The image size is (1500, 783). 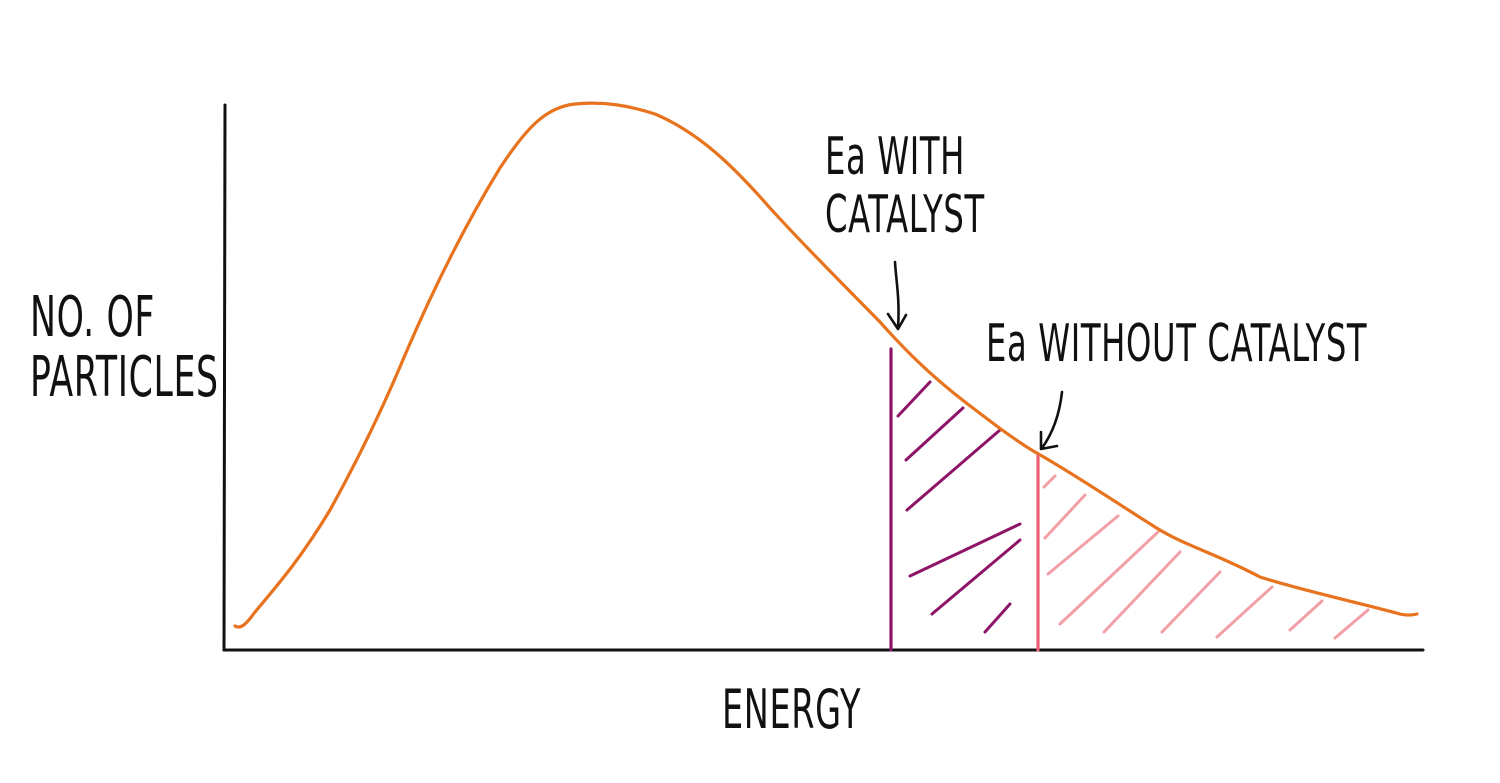 What do you see at coordinates (897, 295) in the screenshot?
I see `arrow-with-catalyst` at bounding box center [897, 295].